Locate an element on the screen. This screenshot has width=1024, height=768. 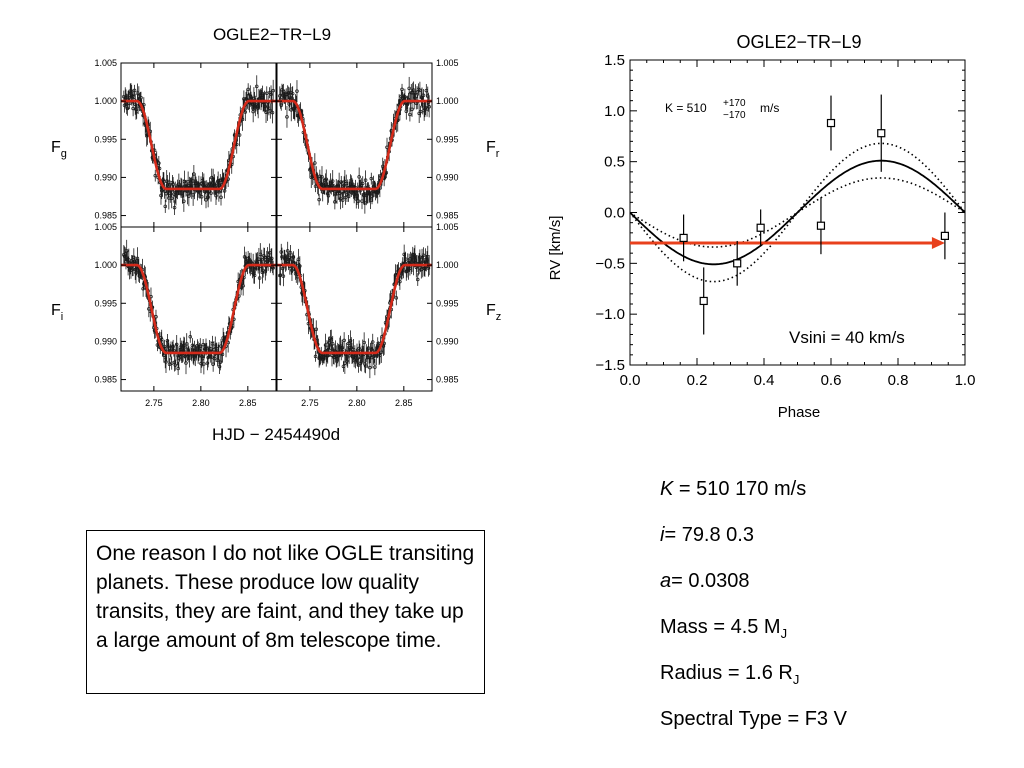
rv-ytick-label: 0.5 is located at coordinates (614, 162).